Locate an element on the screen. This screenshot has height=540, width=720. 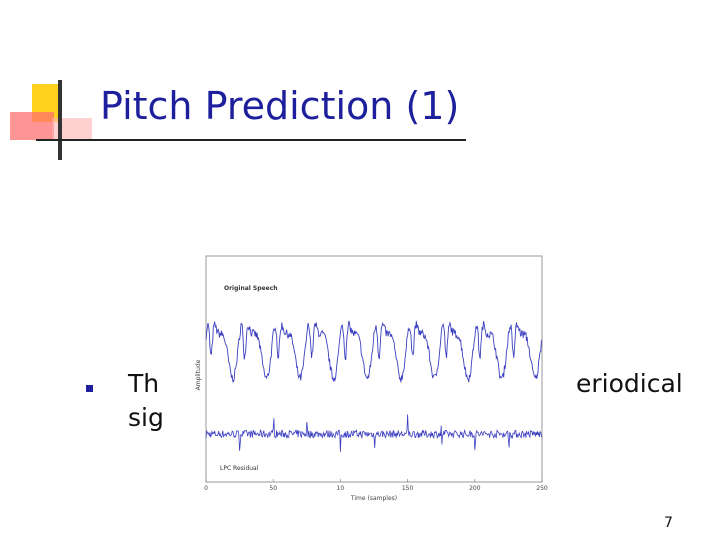
x-tick-label: 150 is located at coordinates (408, 488).